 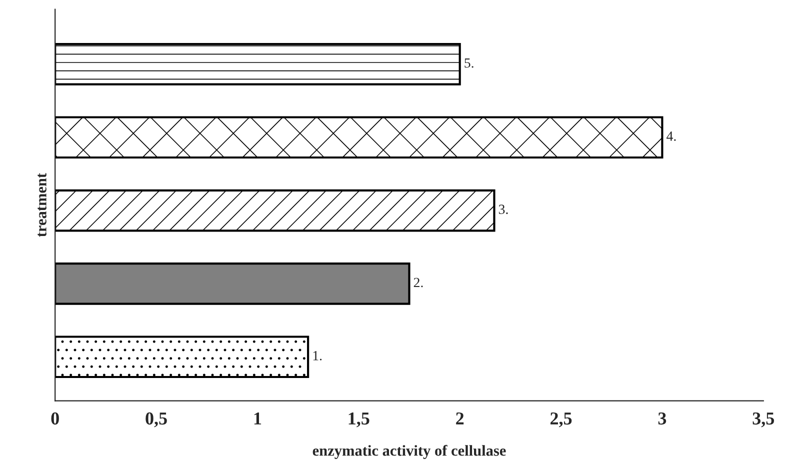 What do you see at coordinates (671, 136) in the screenshot?
I see `y-tick-label: 4.` at bounding box center [671, 136].